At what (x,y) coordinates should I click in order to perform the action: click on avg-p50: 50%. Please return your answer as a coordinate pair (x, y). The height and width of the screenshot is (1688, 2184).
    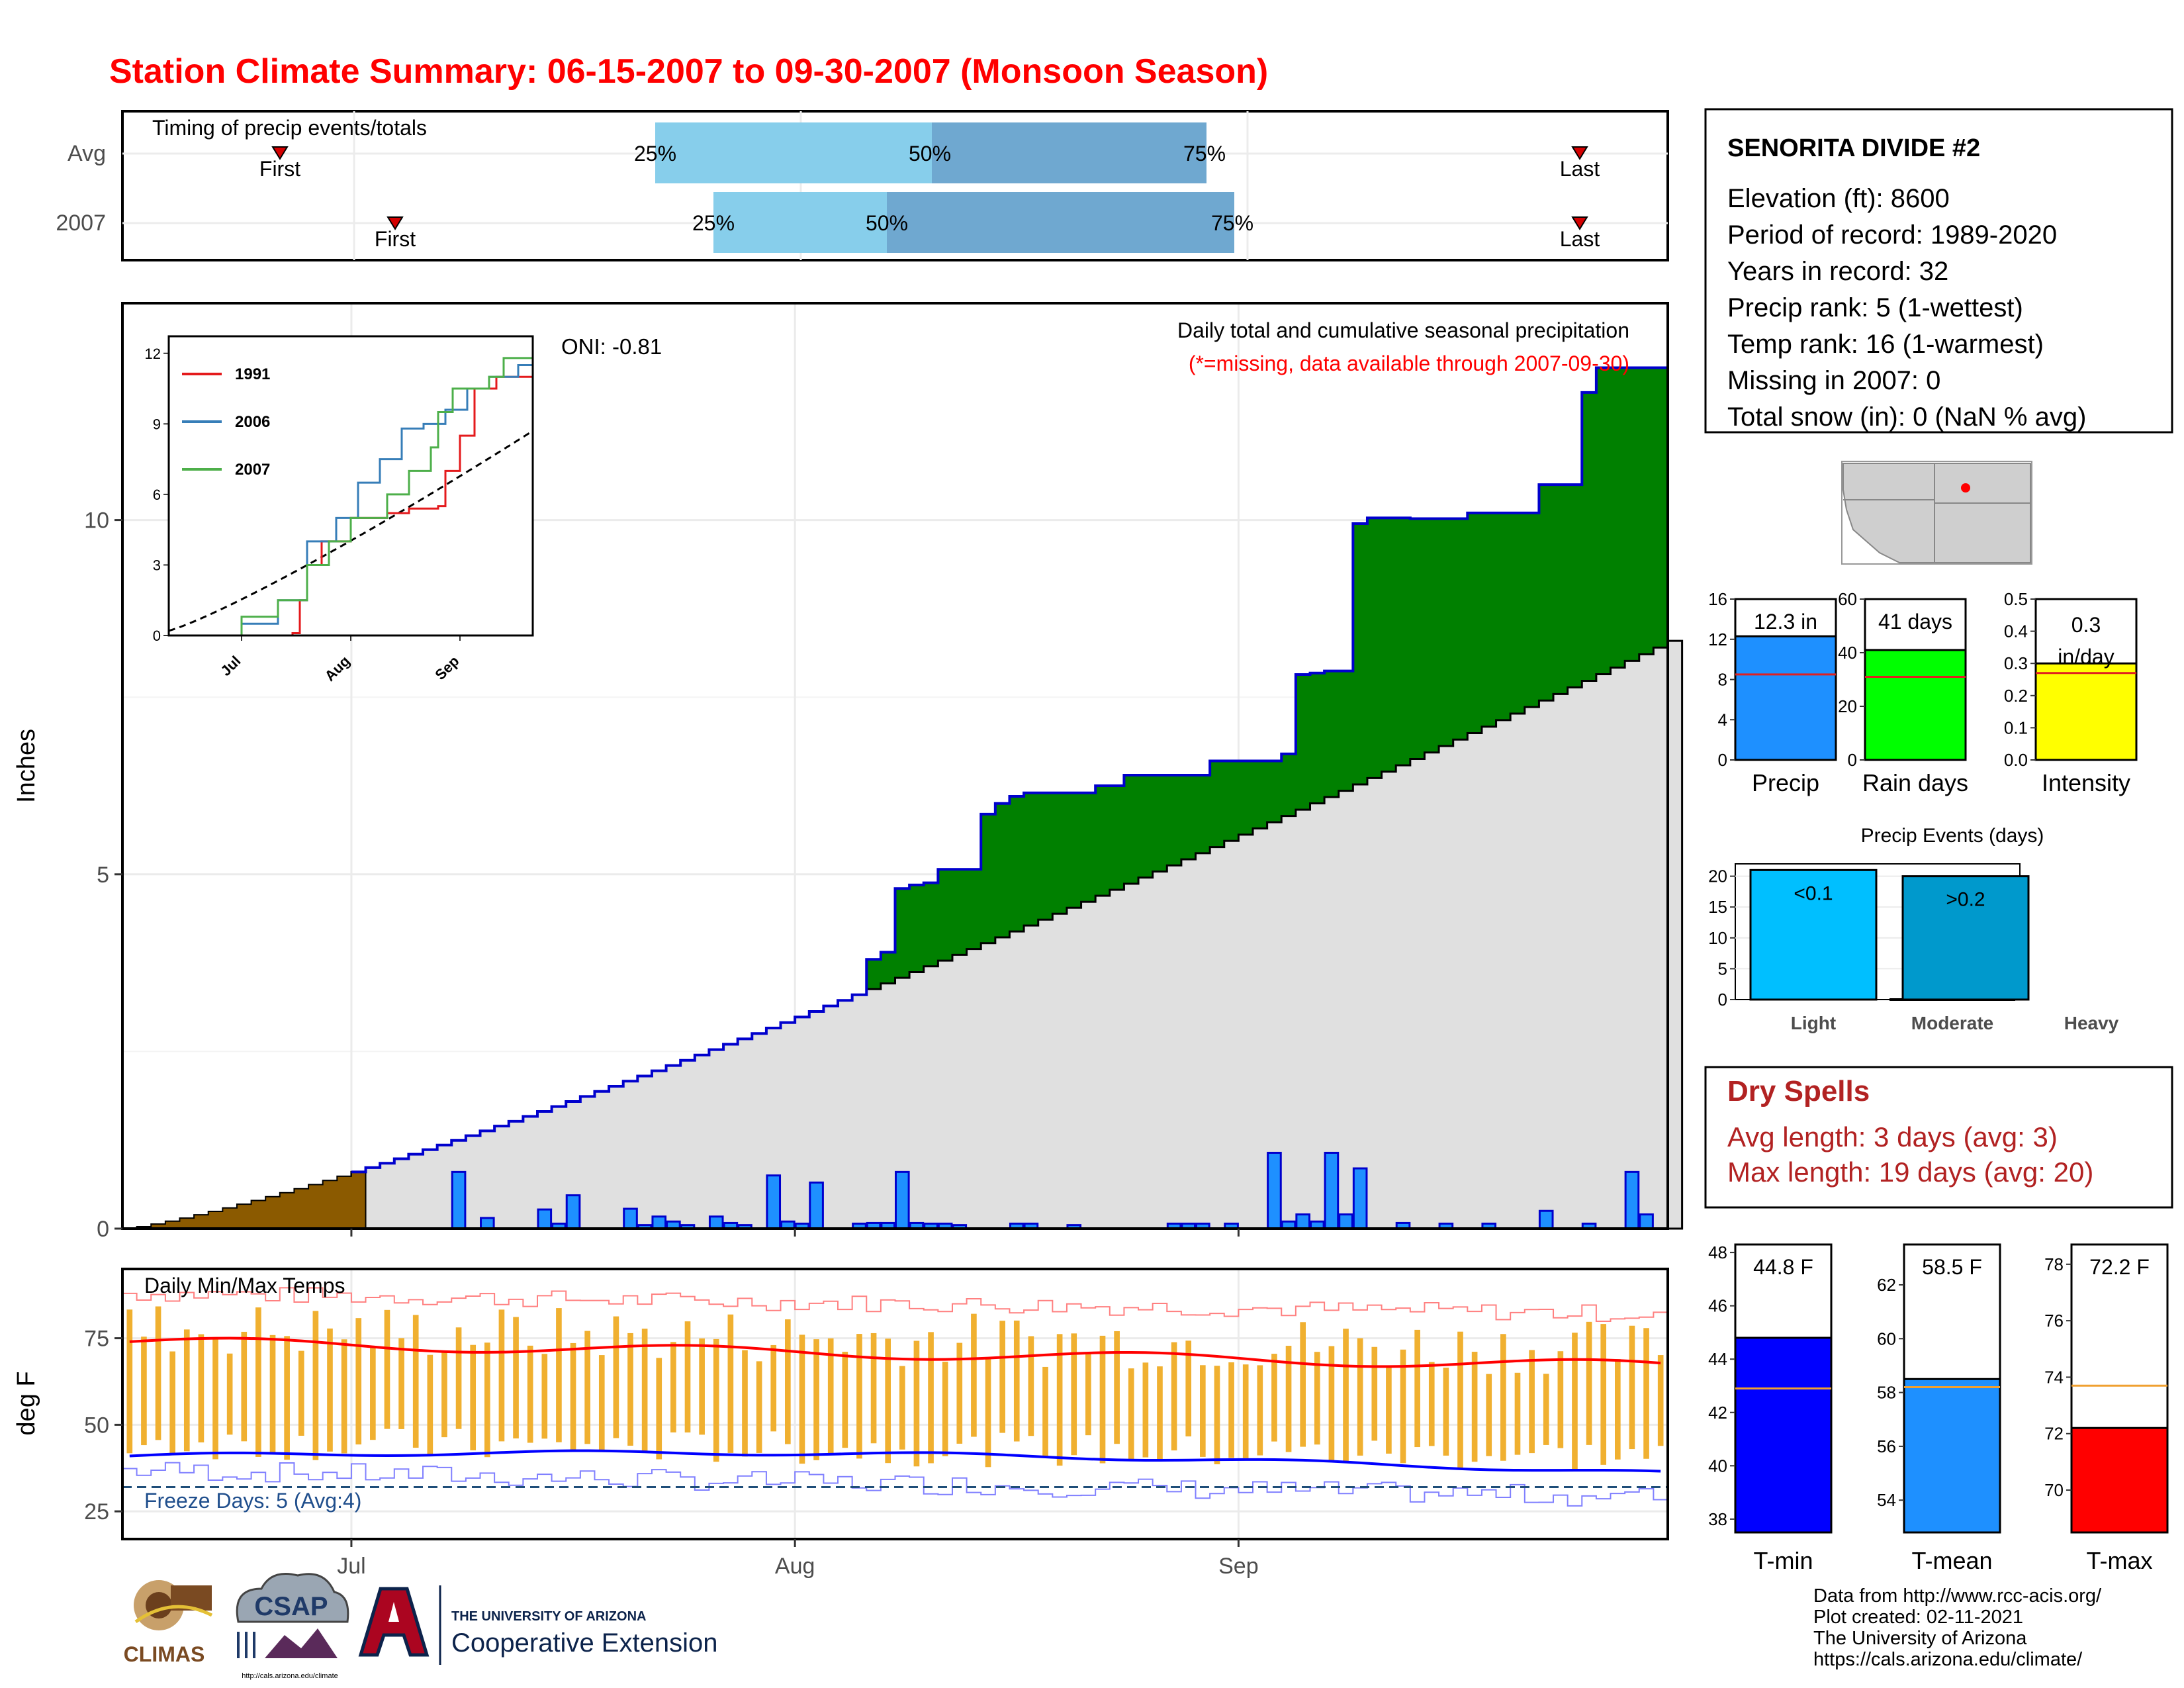
    Looking at the image, I should click on (930, 153).